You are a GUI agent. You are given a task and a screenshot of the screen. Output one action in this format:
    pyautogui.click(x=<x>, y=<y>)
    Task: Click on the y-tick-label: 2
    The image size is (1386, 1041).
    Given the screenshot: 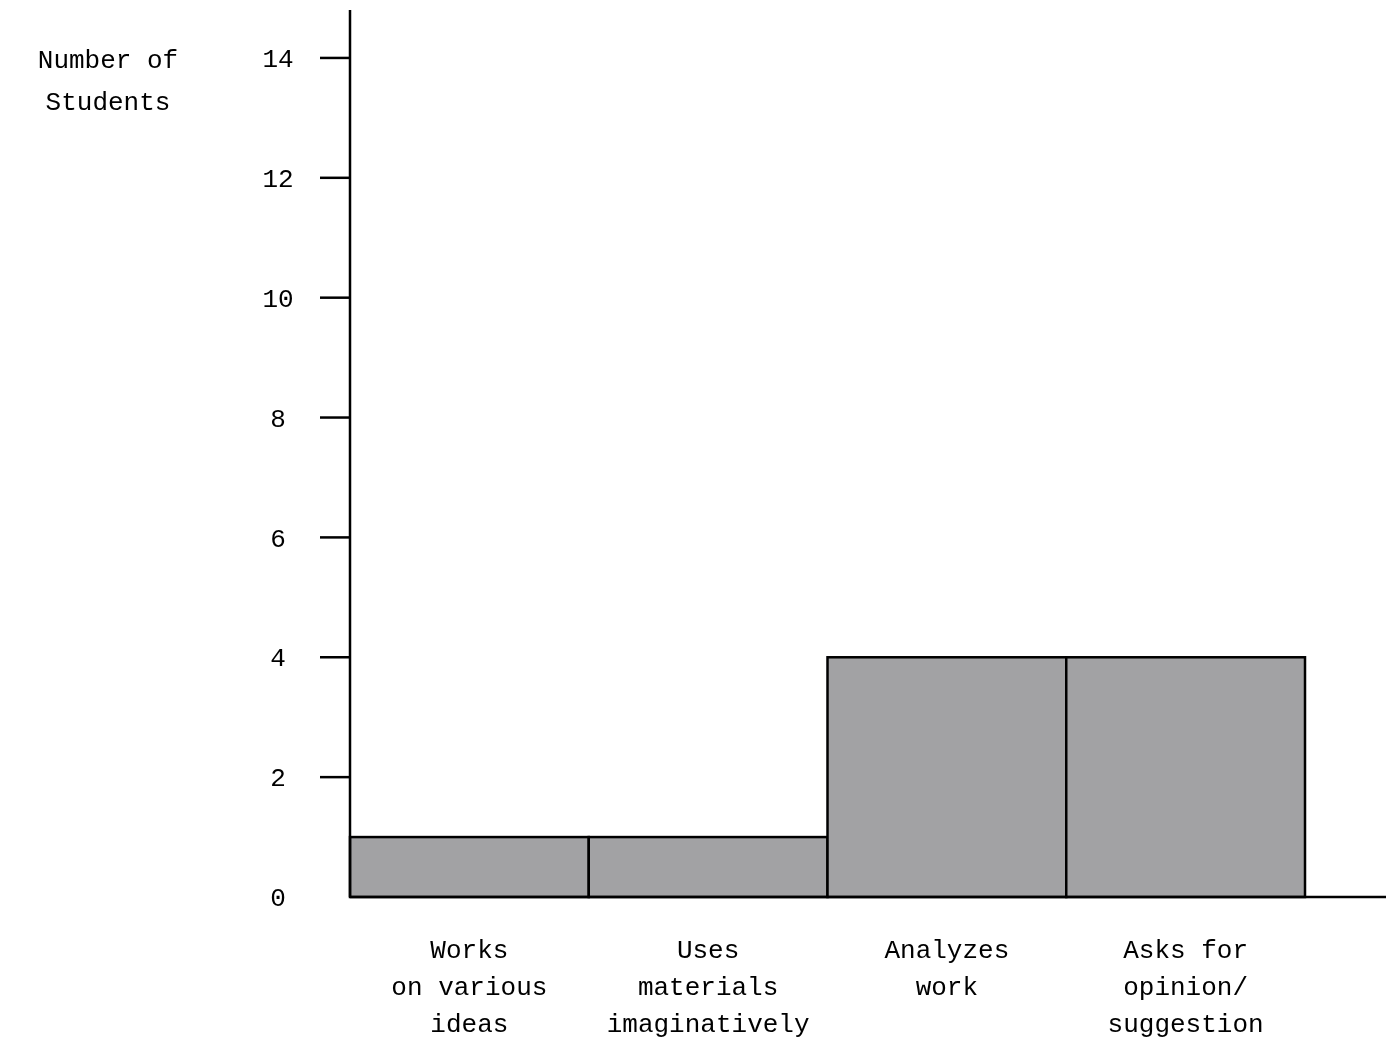 What is the action you would take?
    pyautogui.click(x=278, y=779)
    